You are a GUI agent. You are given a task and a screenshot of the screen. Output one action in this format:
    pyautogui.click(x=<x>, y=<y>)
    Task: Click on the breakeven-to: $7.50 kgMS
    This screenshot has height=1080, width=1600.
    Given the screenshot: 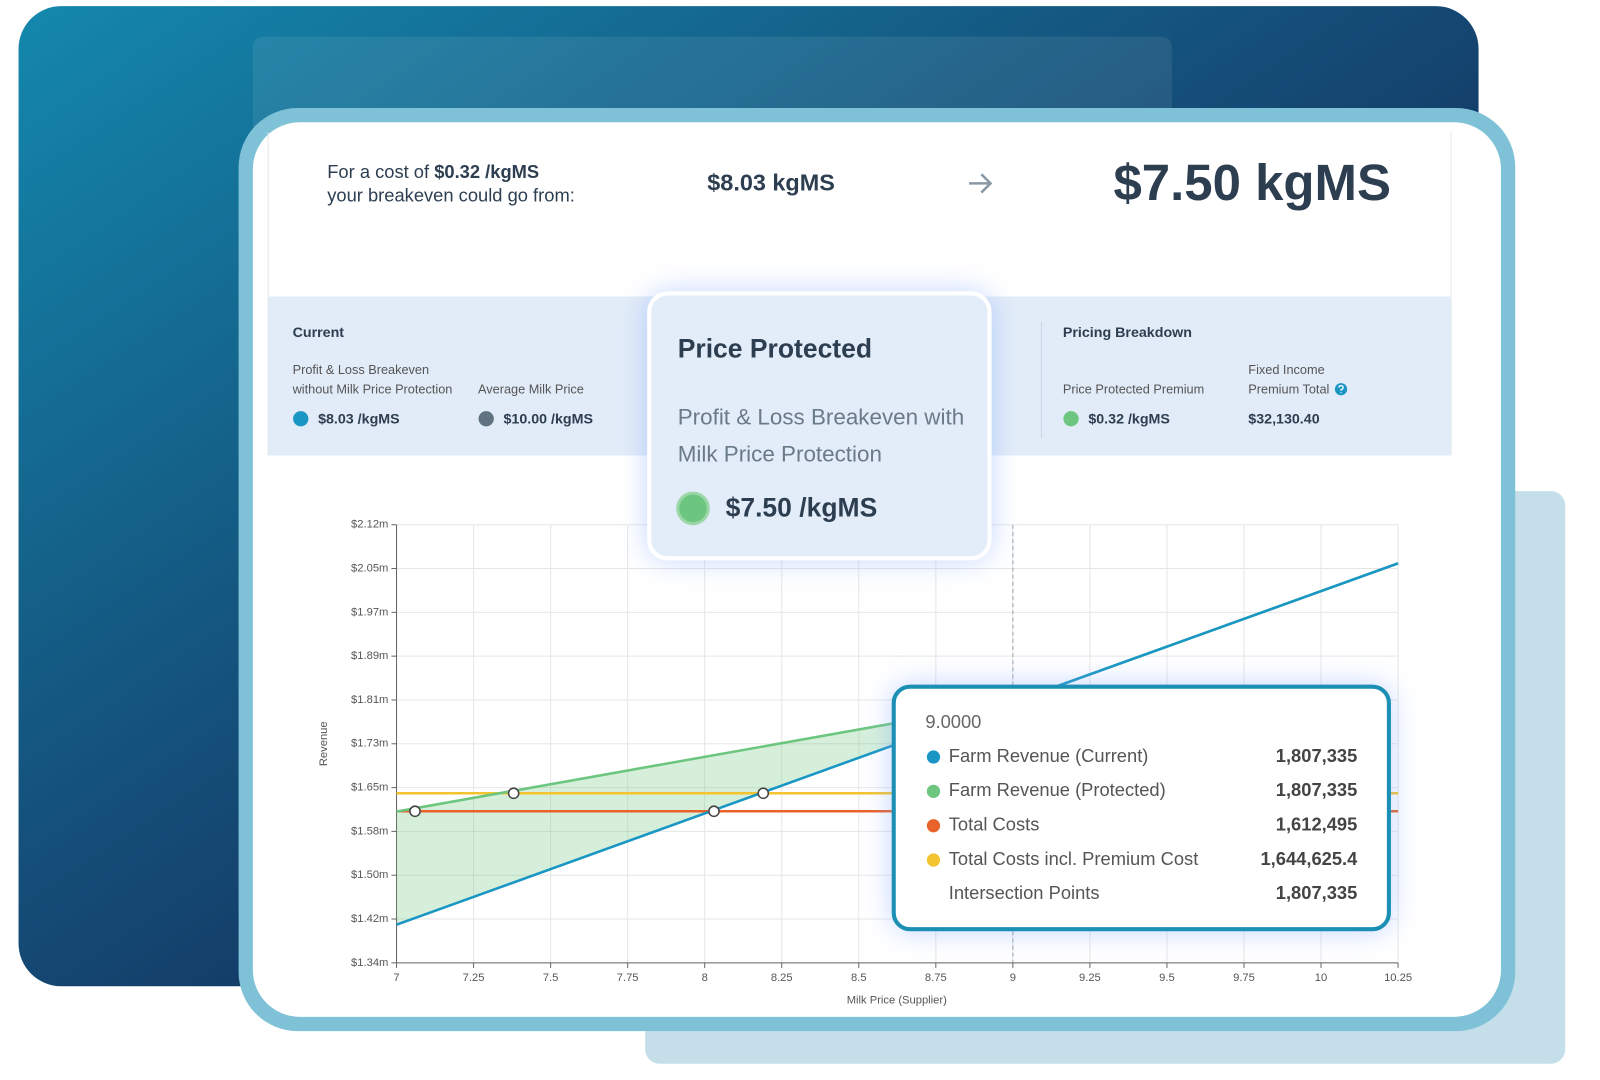 What is the action you would take?
    pyautogui.click(x=1251, y=182)
    